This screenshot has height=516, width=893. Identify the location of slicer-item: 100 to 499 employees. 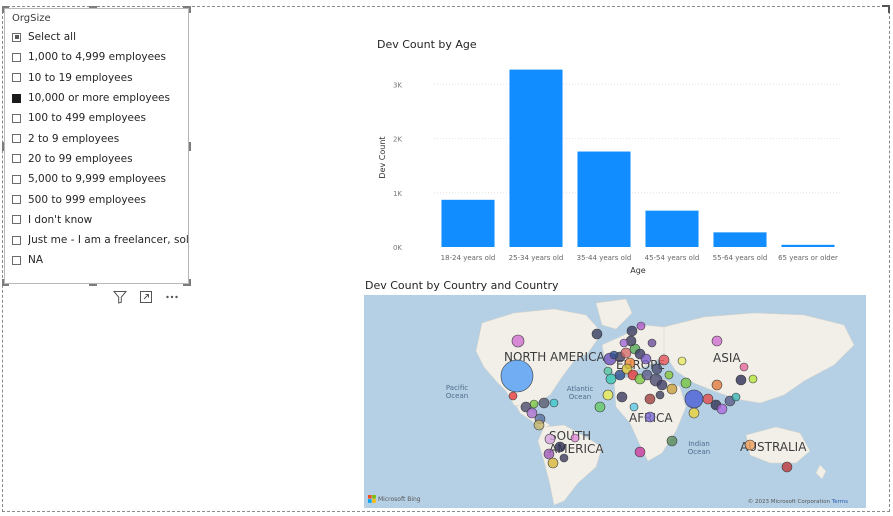
(100, 118).